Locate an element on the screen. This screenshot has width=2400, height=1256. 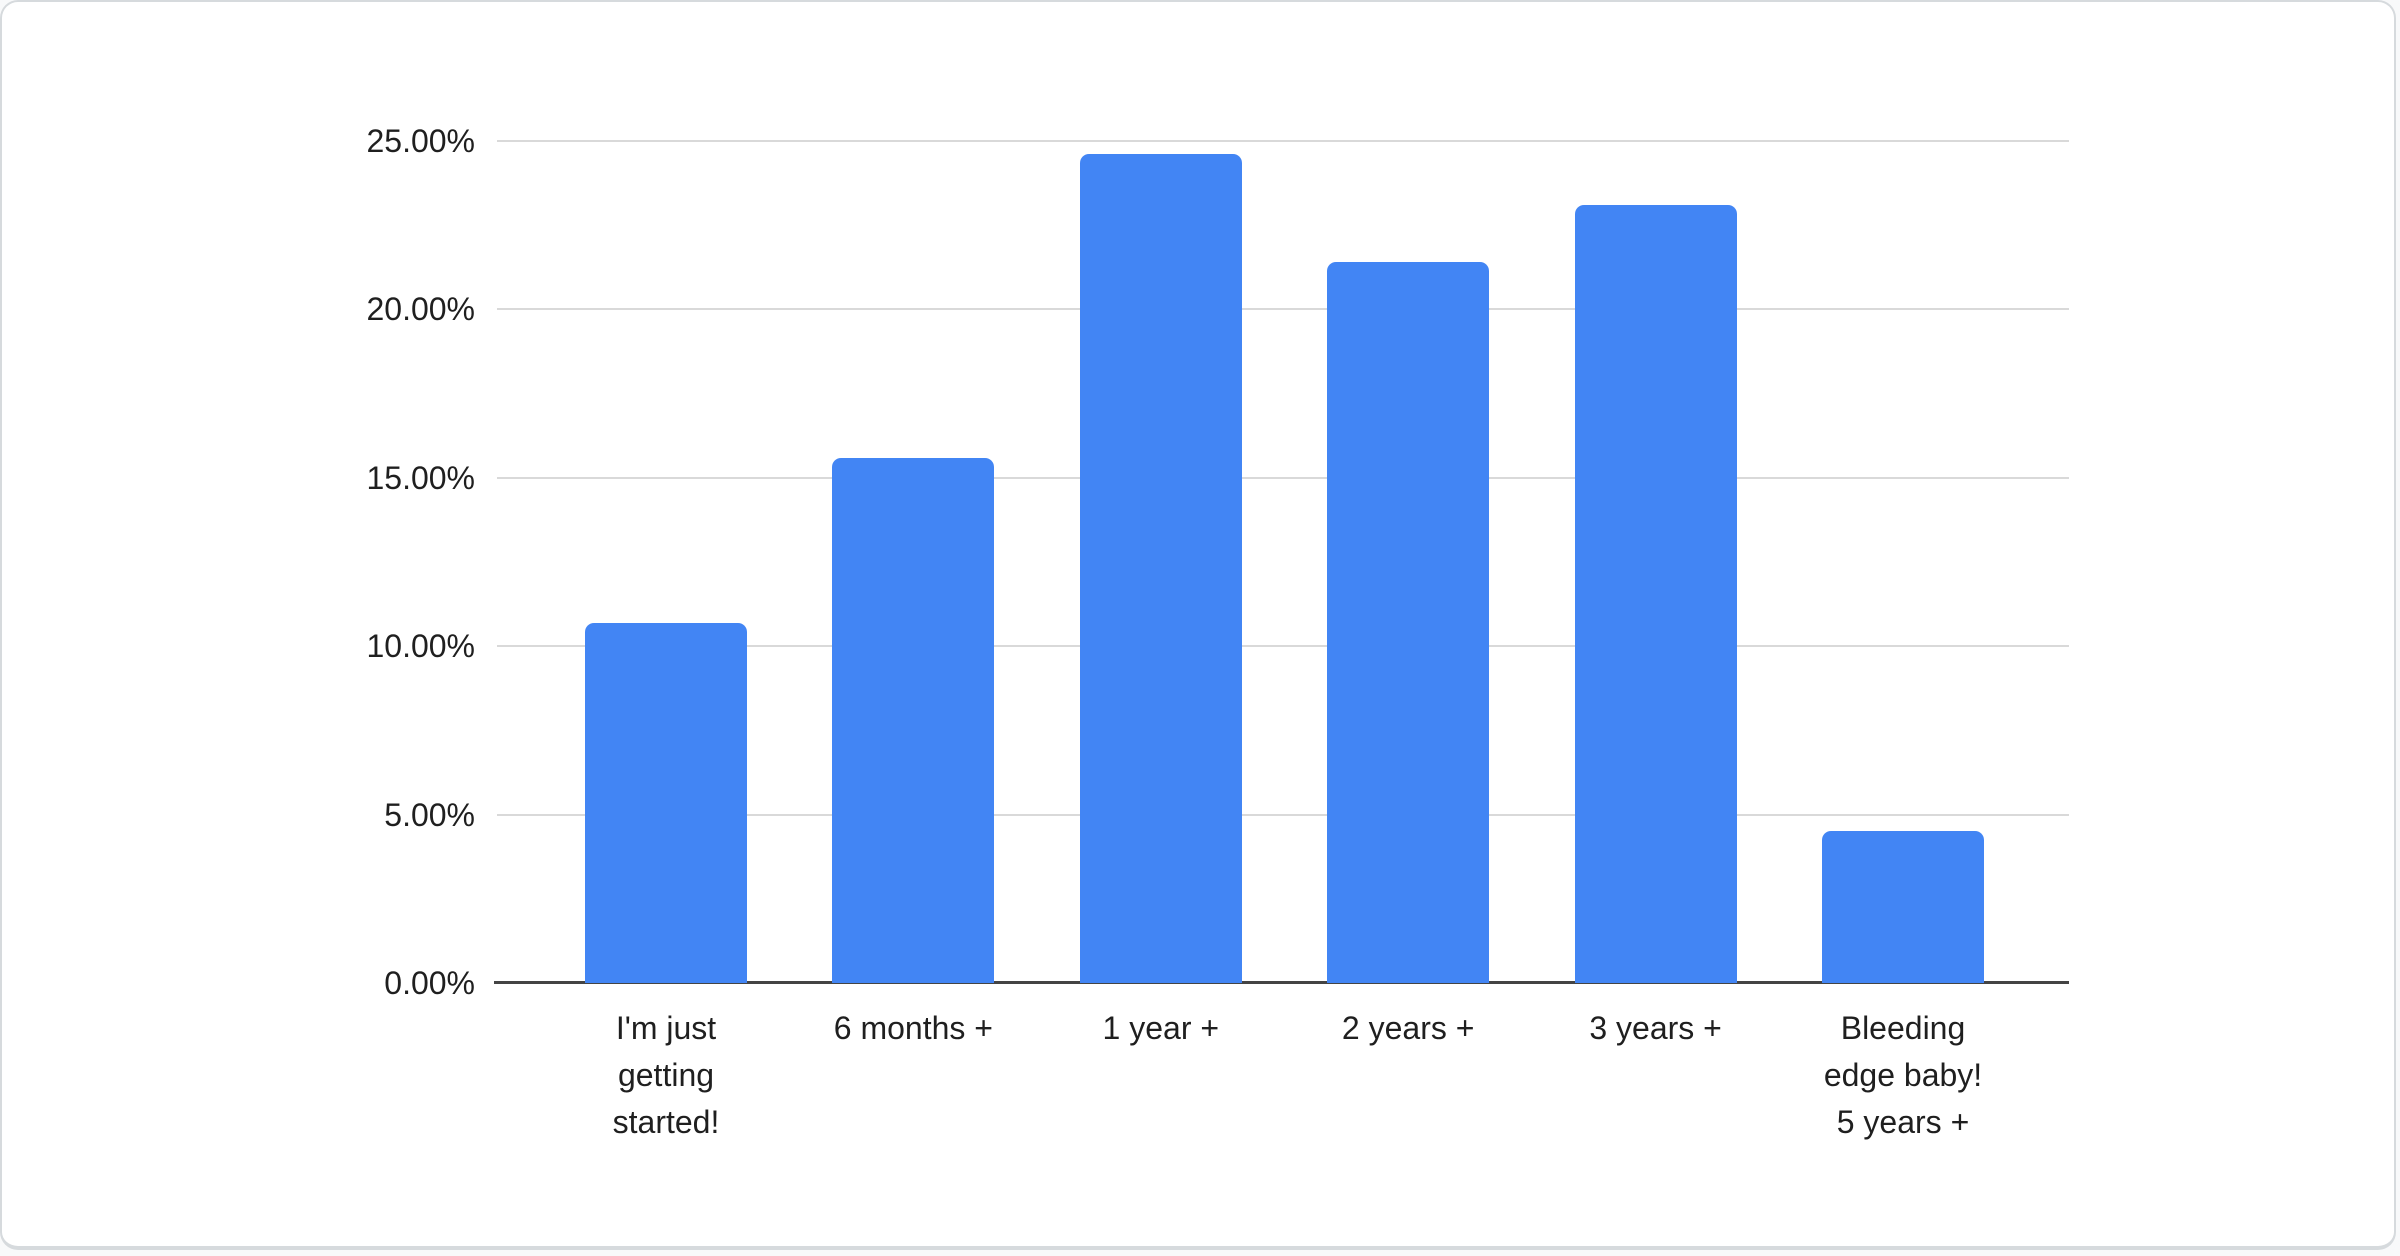
x-axis-line is located at coordinates (1281, 982).